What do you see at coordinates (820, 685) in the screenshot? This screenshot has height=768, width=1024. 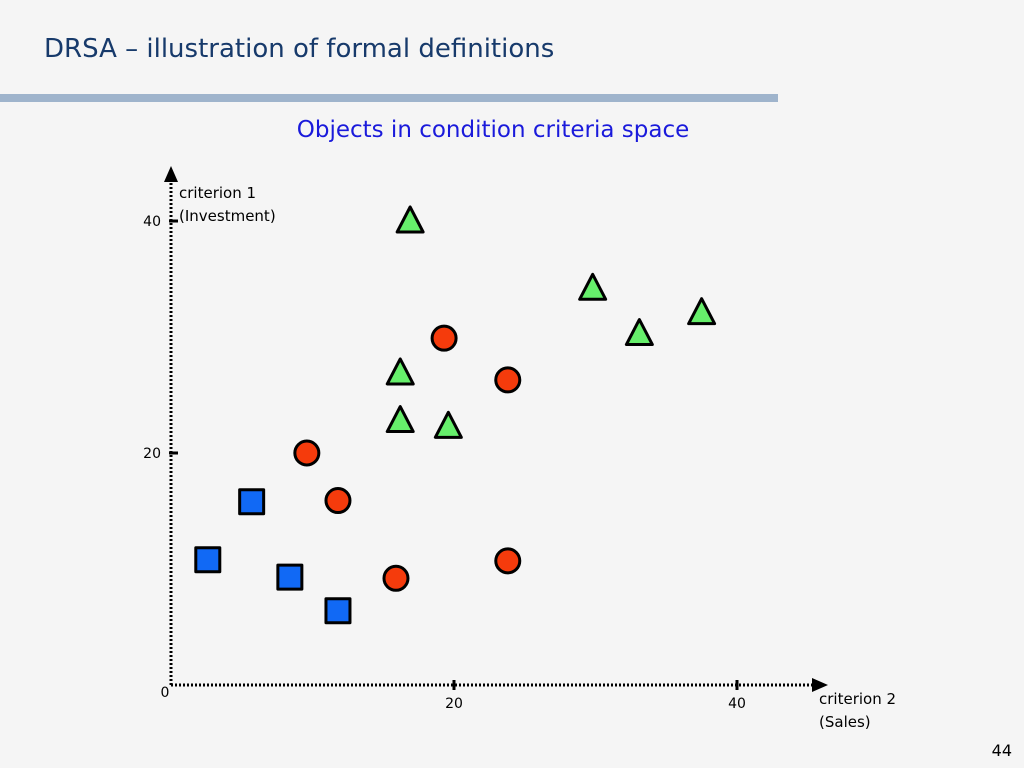 I see `x-axis-arrow` at bounding box center [820, 685].